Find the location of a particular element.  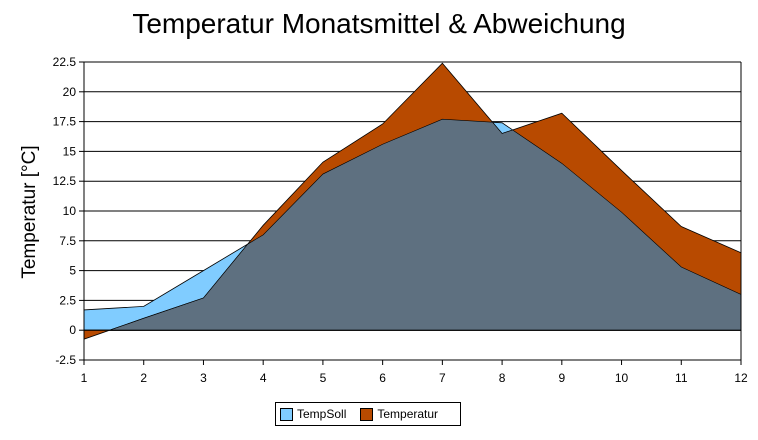

y-tick-label: 2.5 is located at coordinates (67, 300).